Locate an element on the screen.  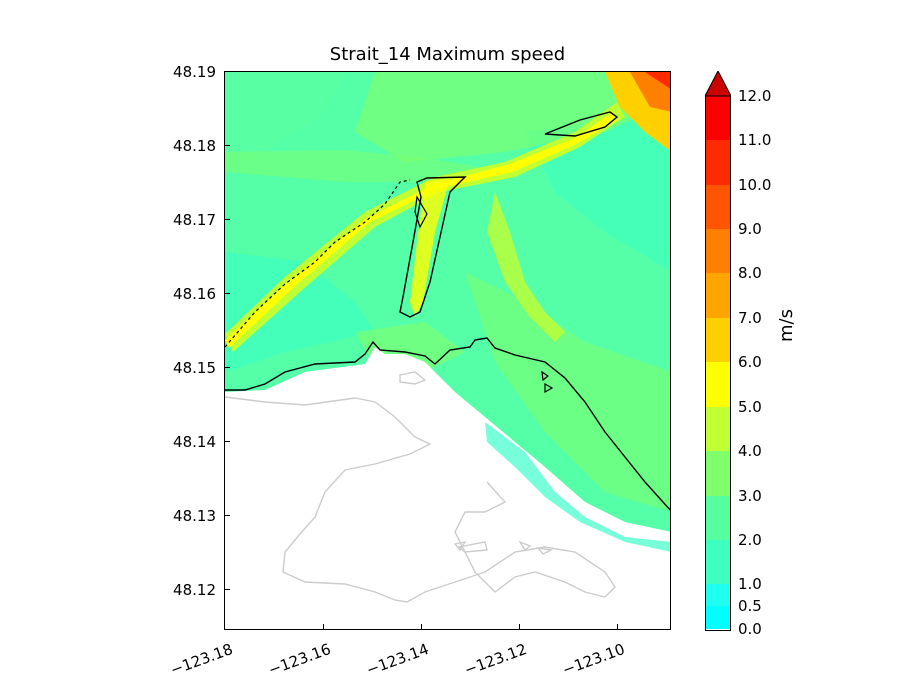
colorbar-tick-label: 8.0 is located at coordinates (750, 273).